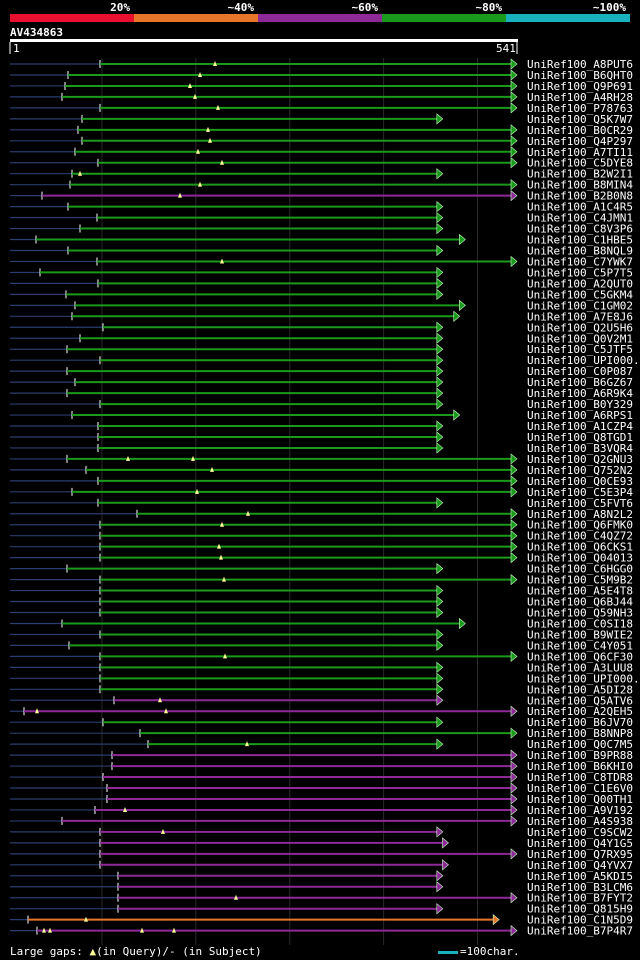  Describe the element at coordinates (321, 393) in the screenshot. I see `hit-row: UniRef100_A6R9K4` at that location.